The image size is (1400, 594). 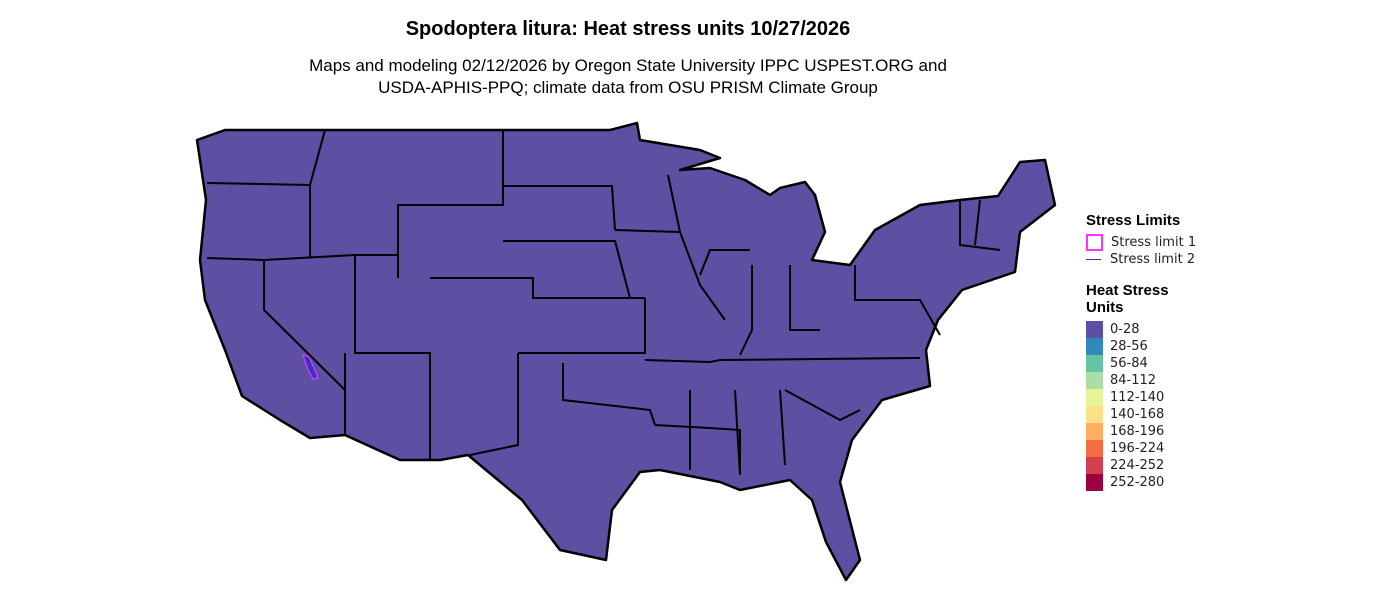 I want to click on legend-class-label: 28-56, so click(x=1129, y=346).